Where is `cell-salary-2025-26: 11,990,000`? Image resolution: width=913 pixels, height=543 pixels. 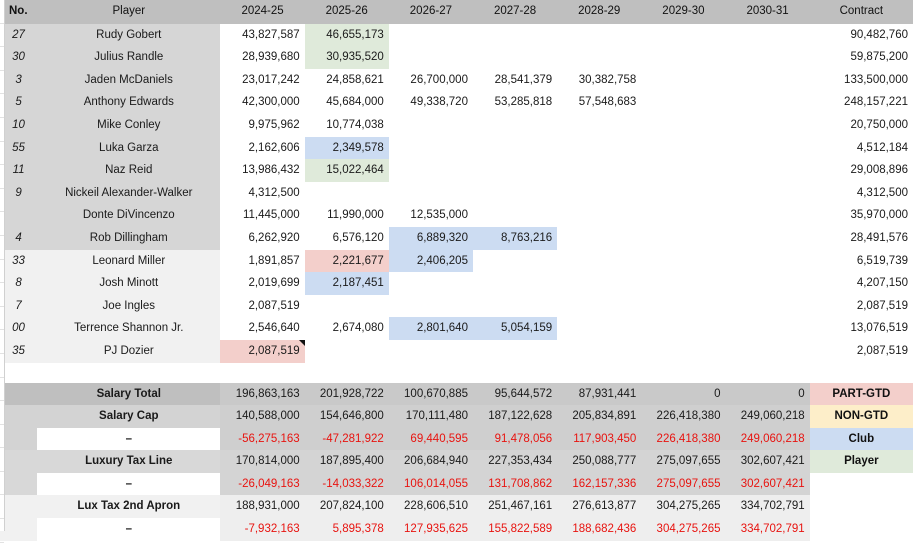 cell-salary-2025-26: 11,990,000 is located at coordinates (355, 215).